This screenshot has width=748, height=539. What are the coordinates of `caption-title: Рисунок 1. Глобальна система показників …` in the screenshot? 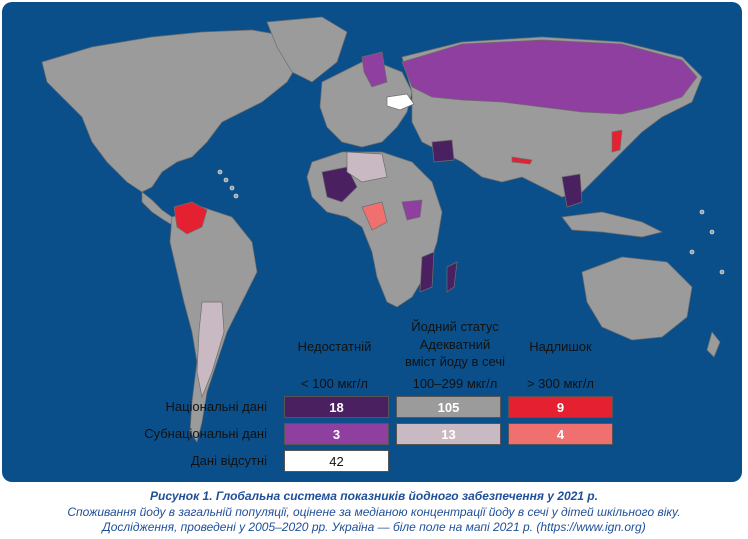 It's located at (374, 496).